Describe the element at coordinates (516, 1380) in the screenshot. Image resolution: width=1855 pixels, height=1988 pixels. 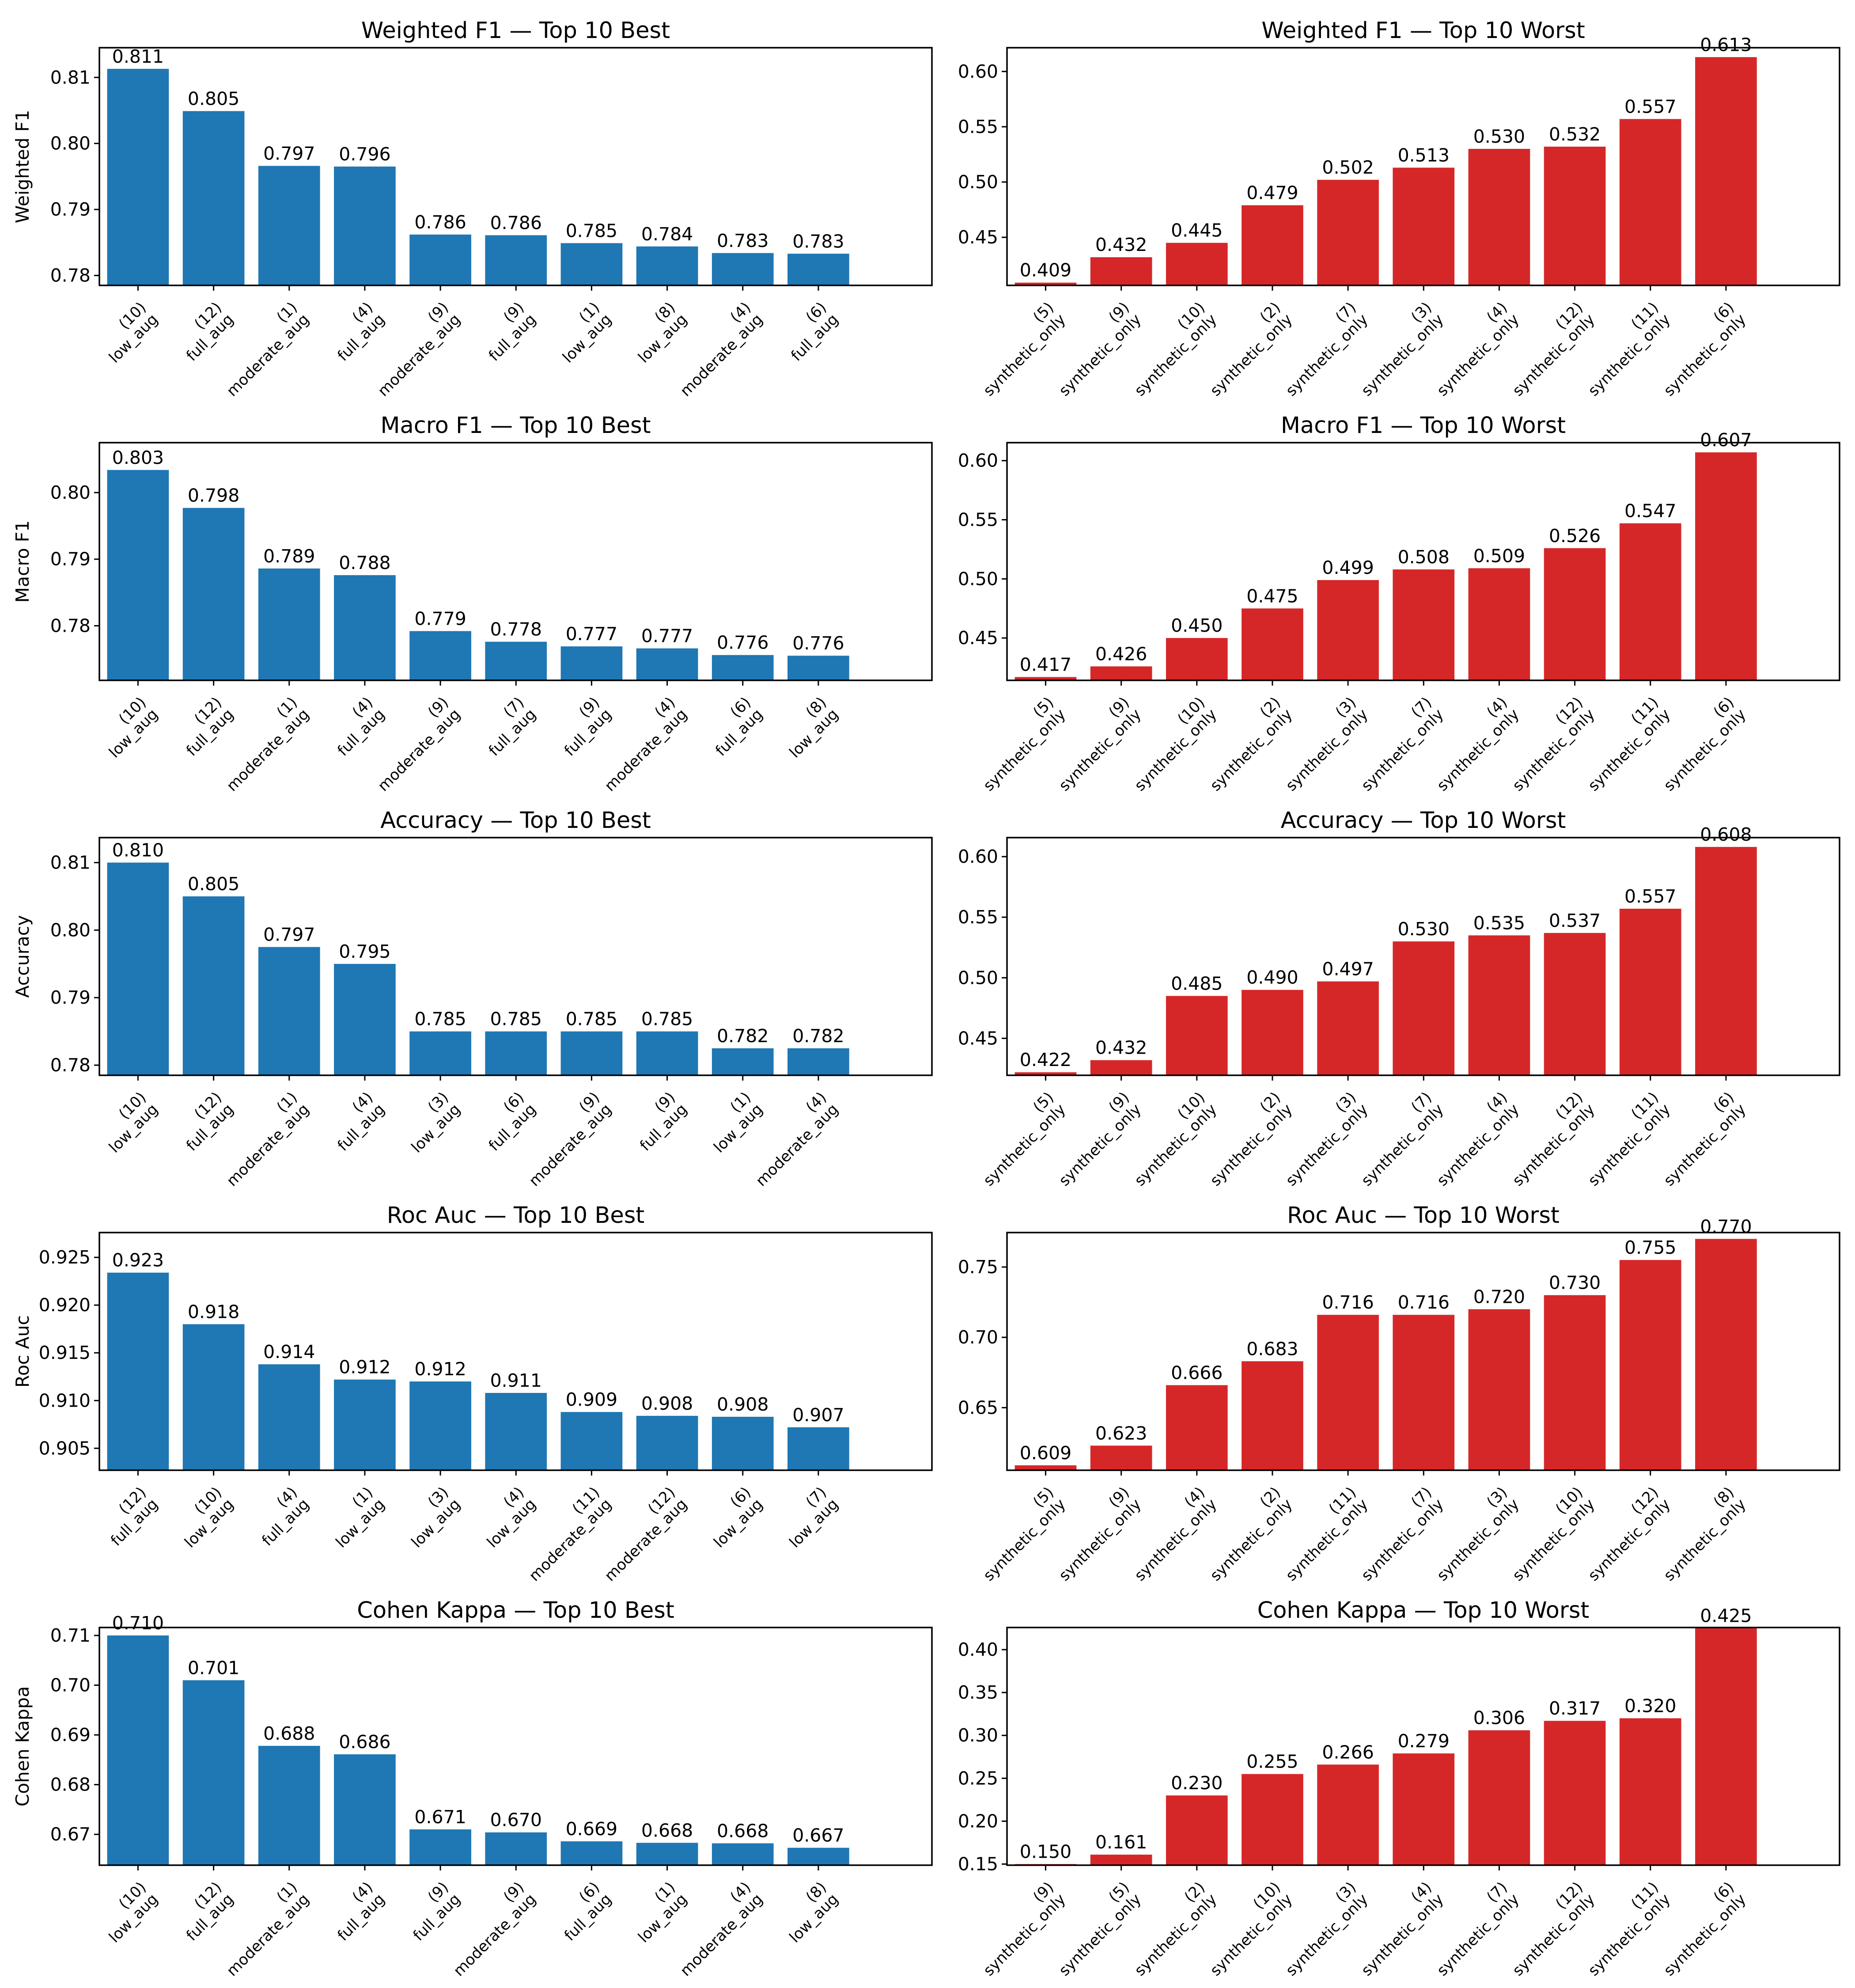
I see `data-label: 0.911` at that location.